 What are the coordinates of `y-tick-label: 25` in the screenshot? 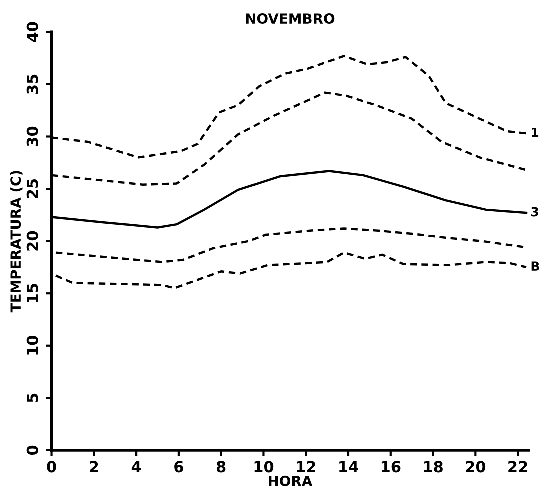 It's located at (32, 188).